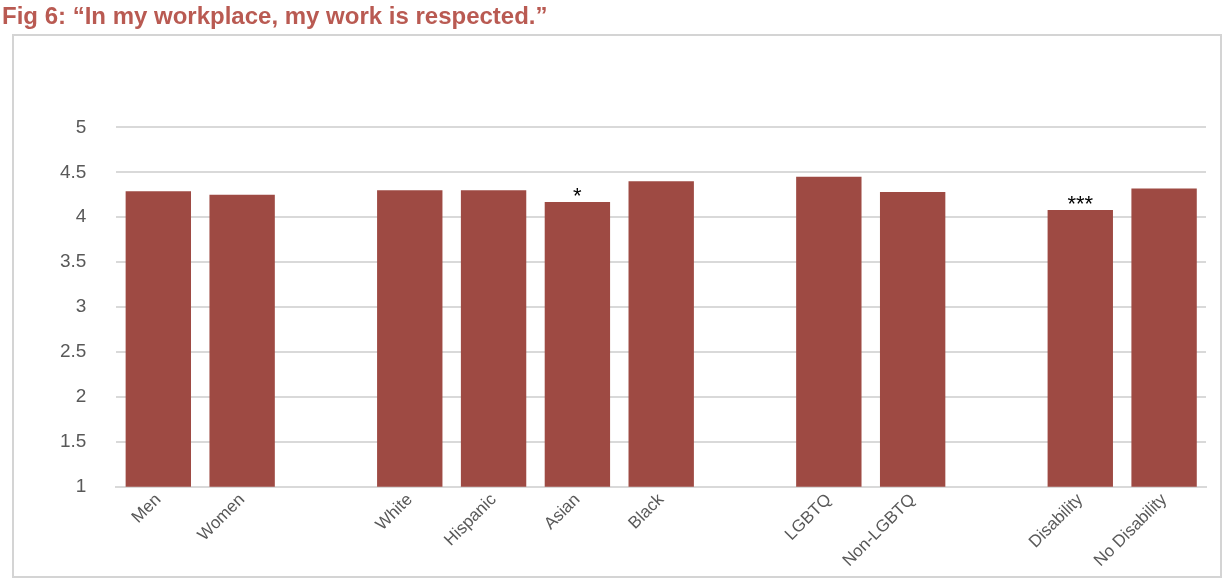  Describe the element at coordinates (73, 441) in the screenshot. I see `y-tick-label: 1.5` at that location.